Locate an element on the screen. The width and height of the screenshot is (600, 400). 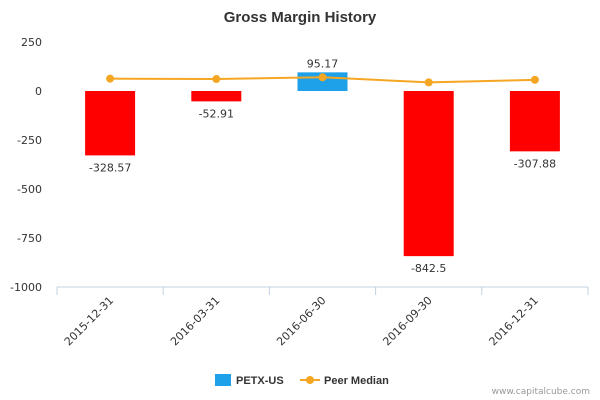
bar-data-label: -307.88 is located at coordinates (535, 163).